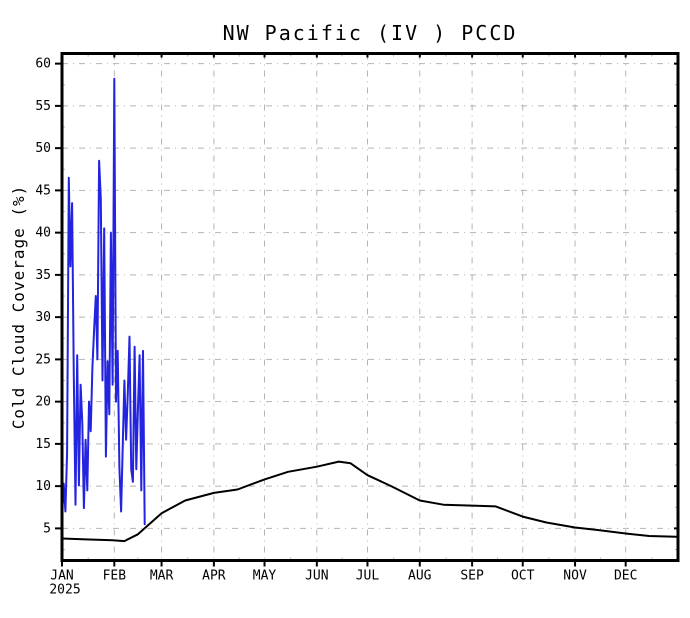 This screenshot has width=690, height=618. What do you see at coordinates (103, 301) in the screenshot?
I see `series-daily-pccd-2025` at bounding box center [103, 301].